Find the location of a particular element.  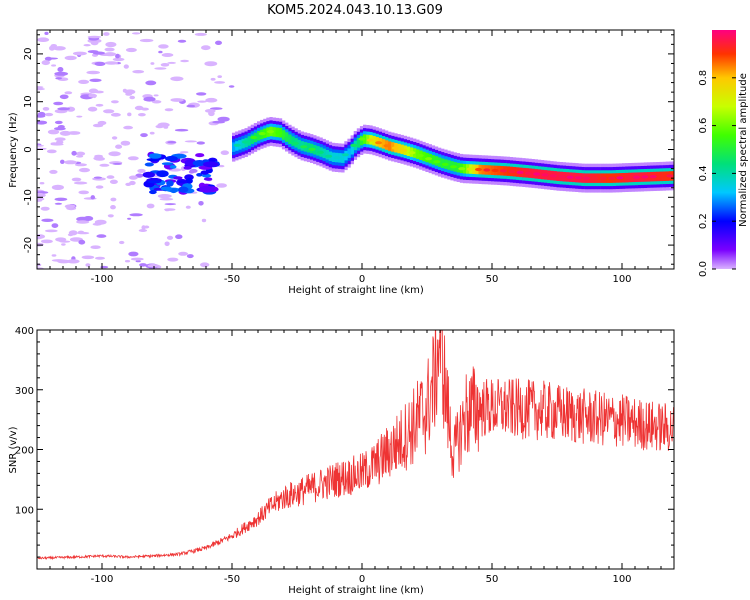

colorbar-tick-label: 0.4 is located at coordinates (703, 173).